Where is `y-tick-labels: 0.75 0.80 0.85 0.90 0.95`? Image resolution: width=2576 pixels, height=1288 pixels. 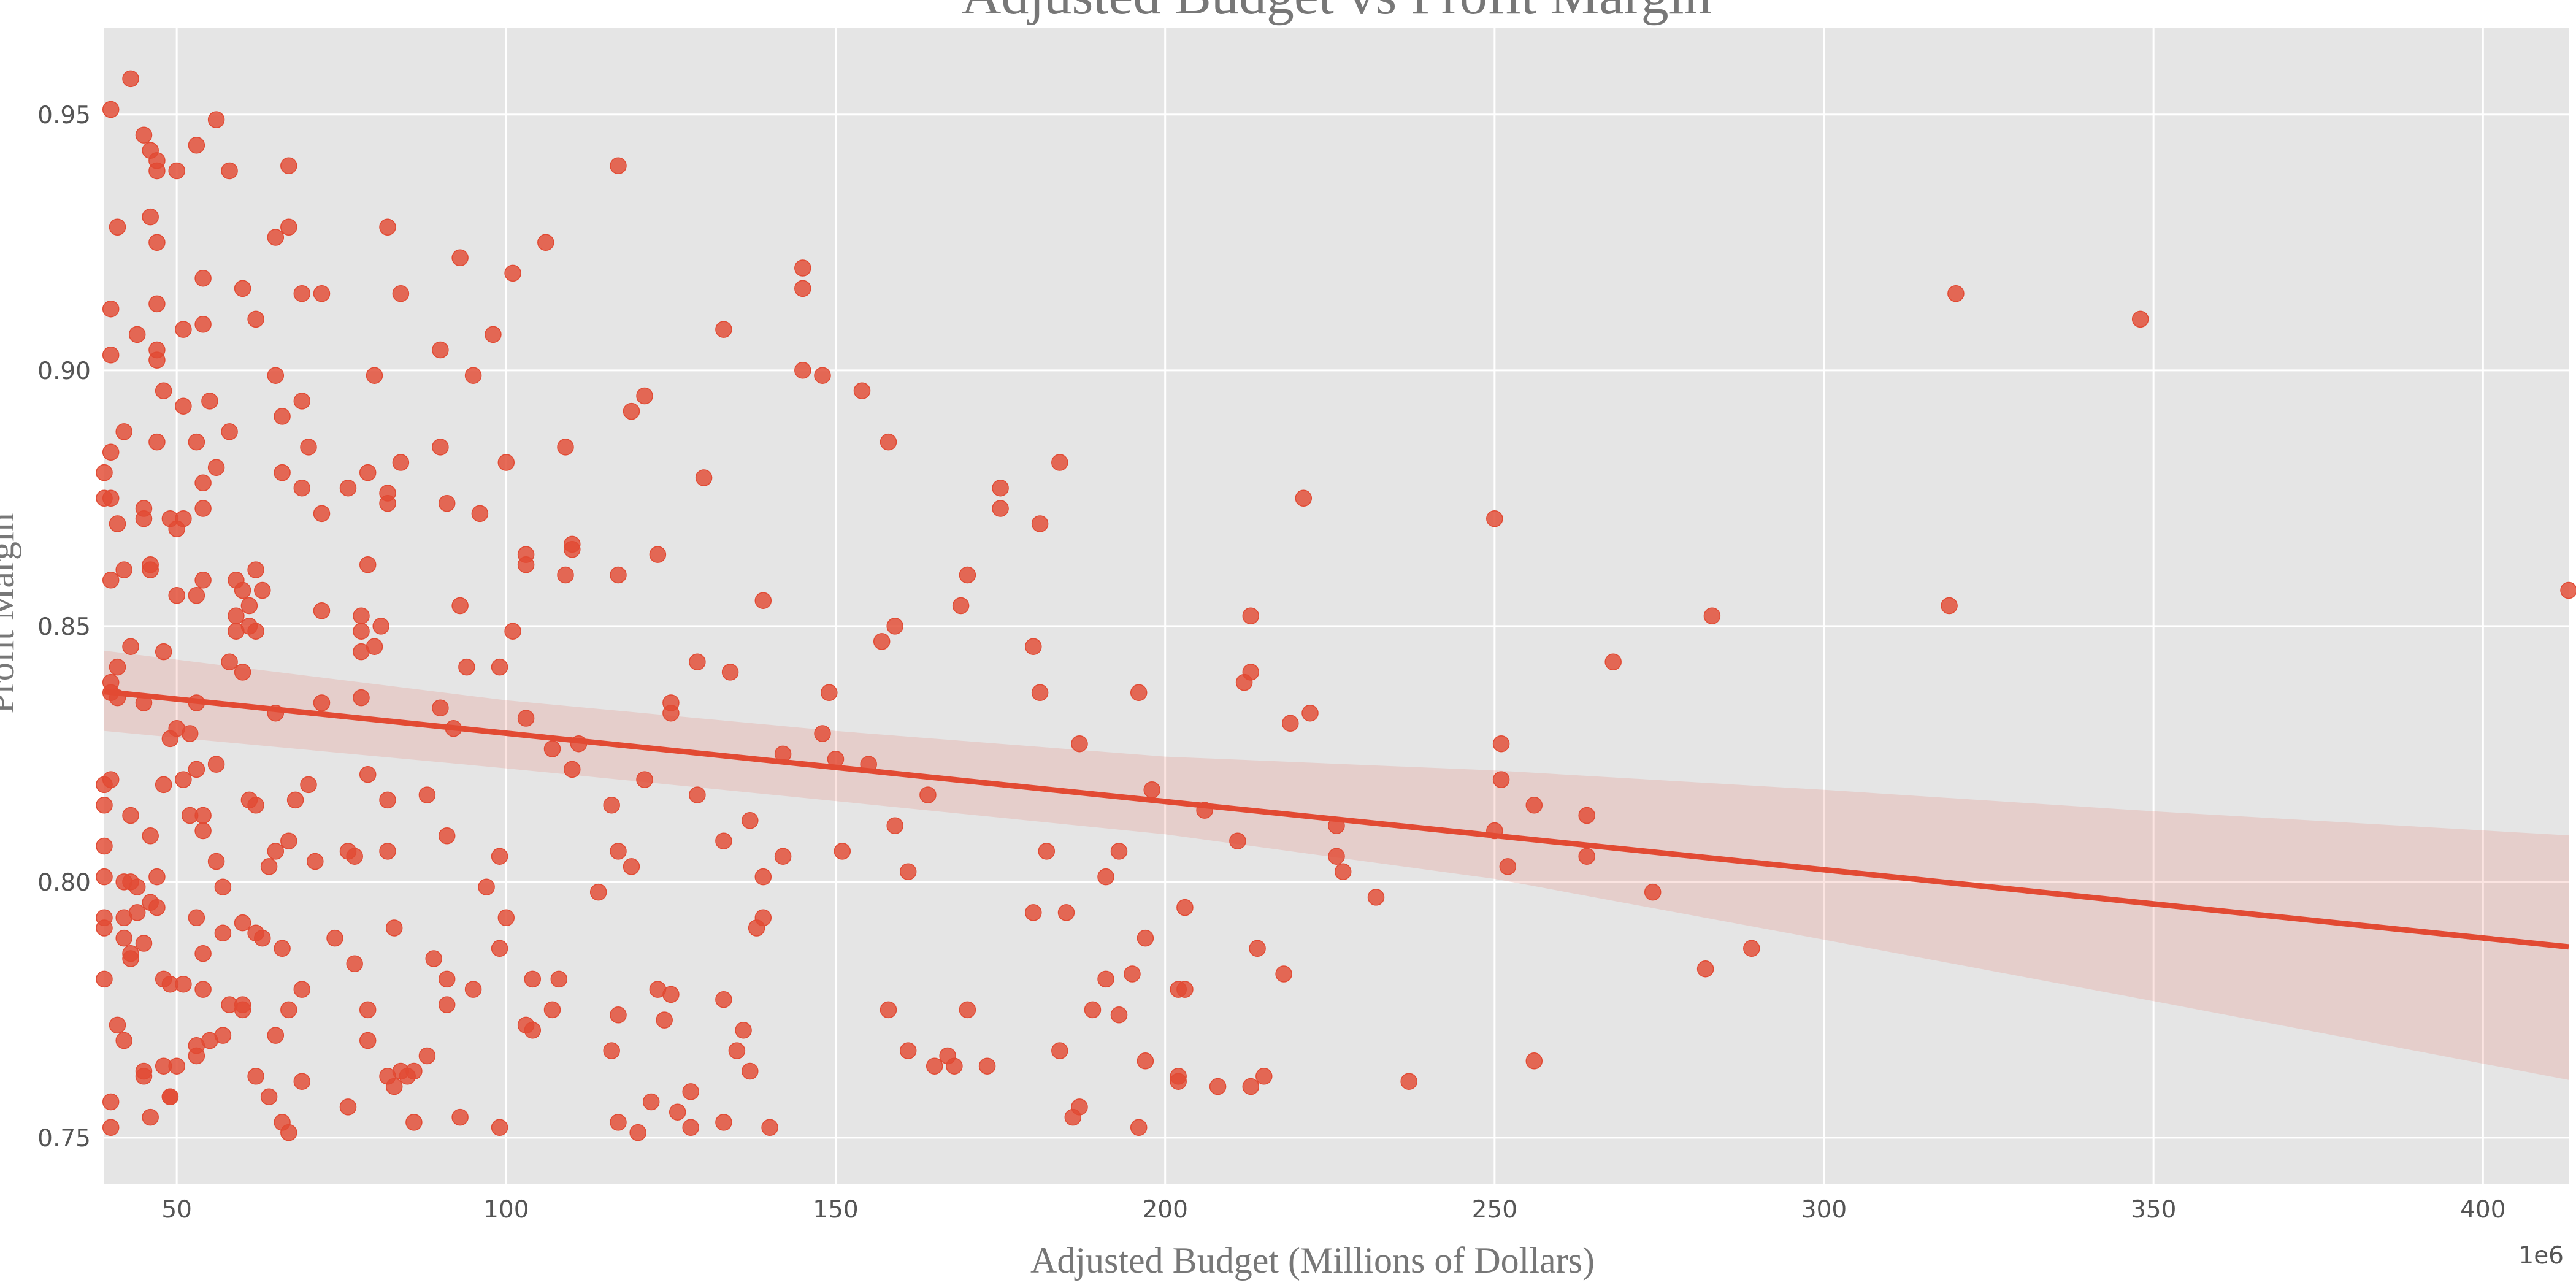 y-tick-labels: 0.75 0.80 0.85 0.90 0.95 is located at coordinates (64, 627).